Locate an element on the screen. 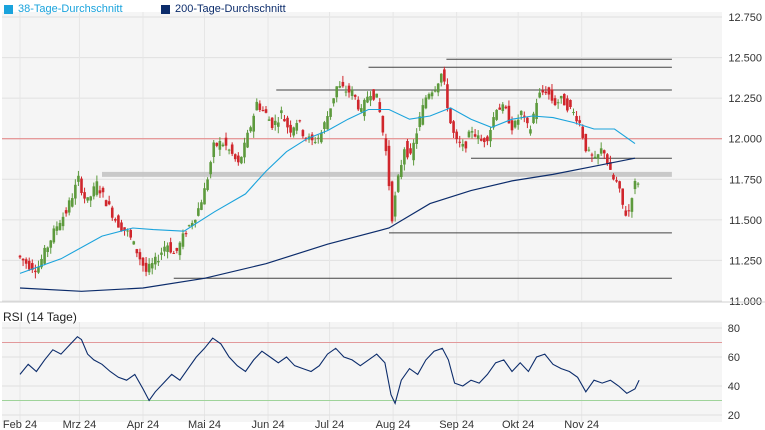 Image resolution: width=765 pixels, height=430 pixels. x-tick-label: Okt 24 is located at coordinates (518, 424).